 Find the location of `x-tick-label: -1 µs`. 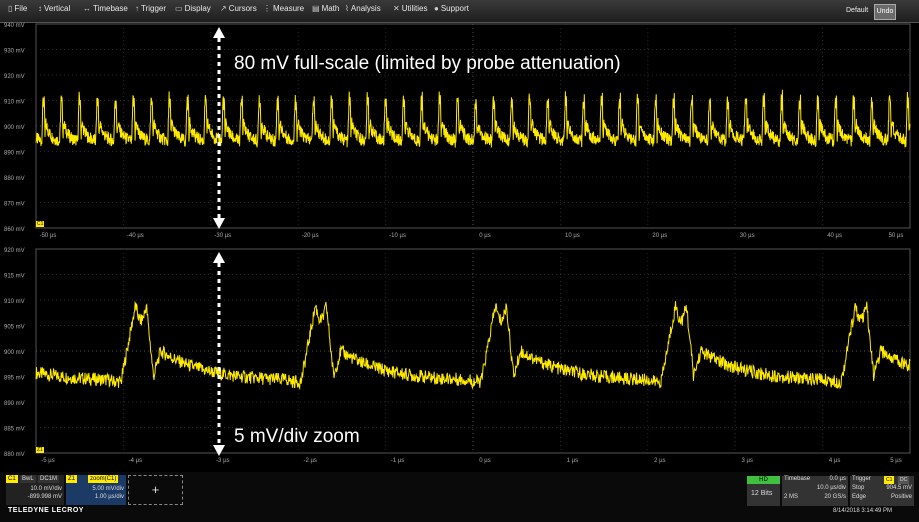

x-tick-label: -1 µs is located at coordinates (397, 461).